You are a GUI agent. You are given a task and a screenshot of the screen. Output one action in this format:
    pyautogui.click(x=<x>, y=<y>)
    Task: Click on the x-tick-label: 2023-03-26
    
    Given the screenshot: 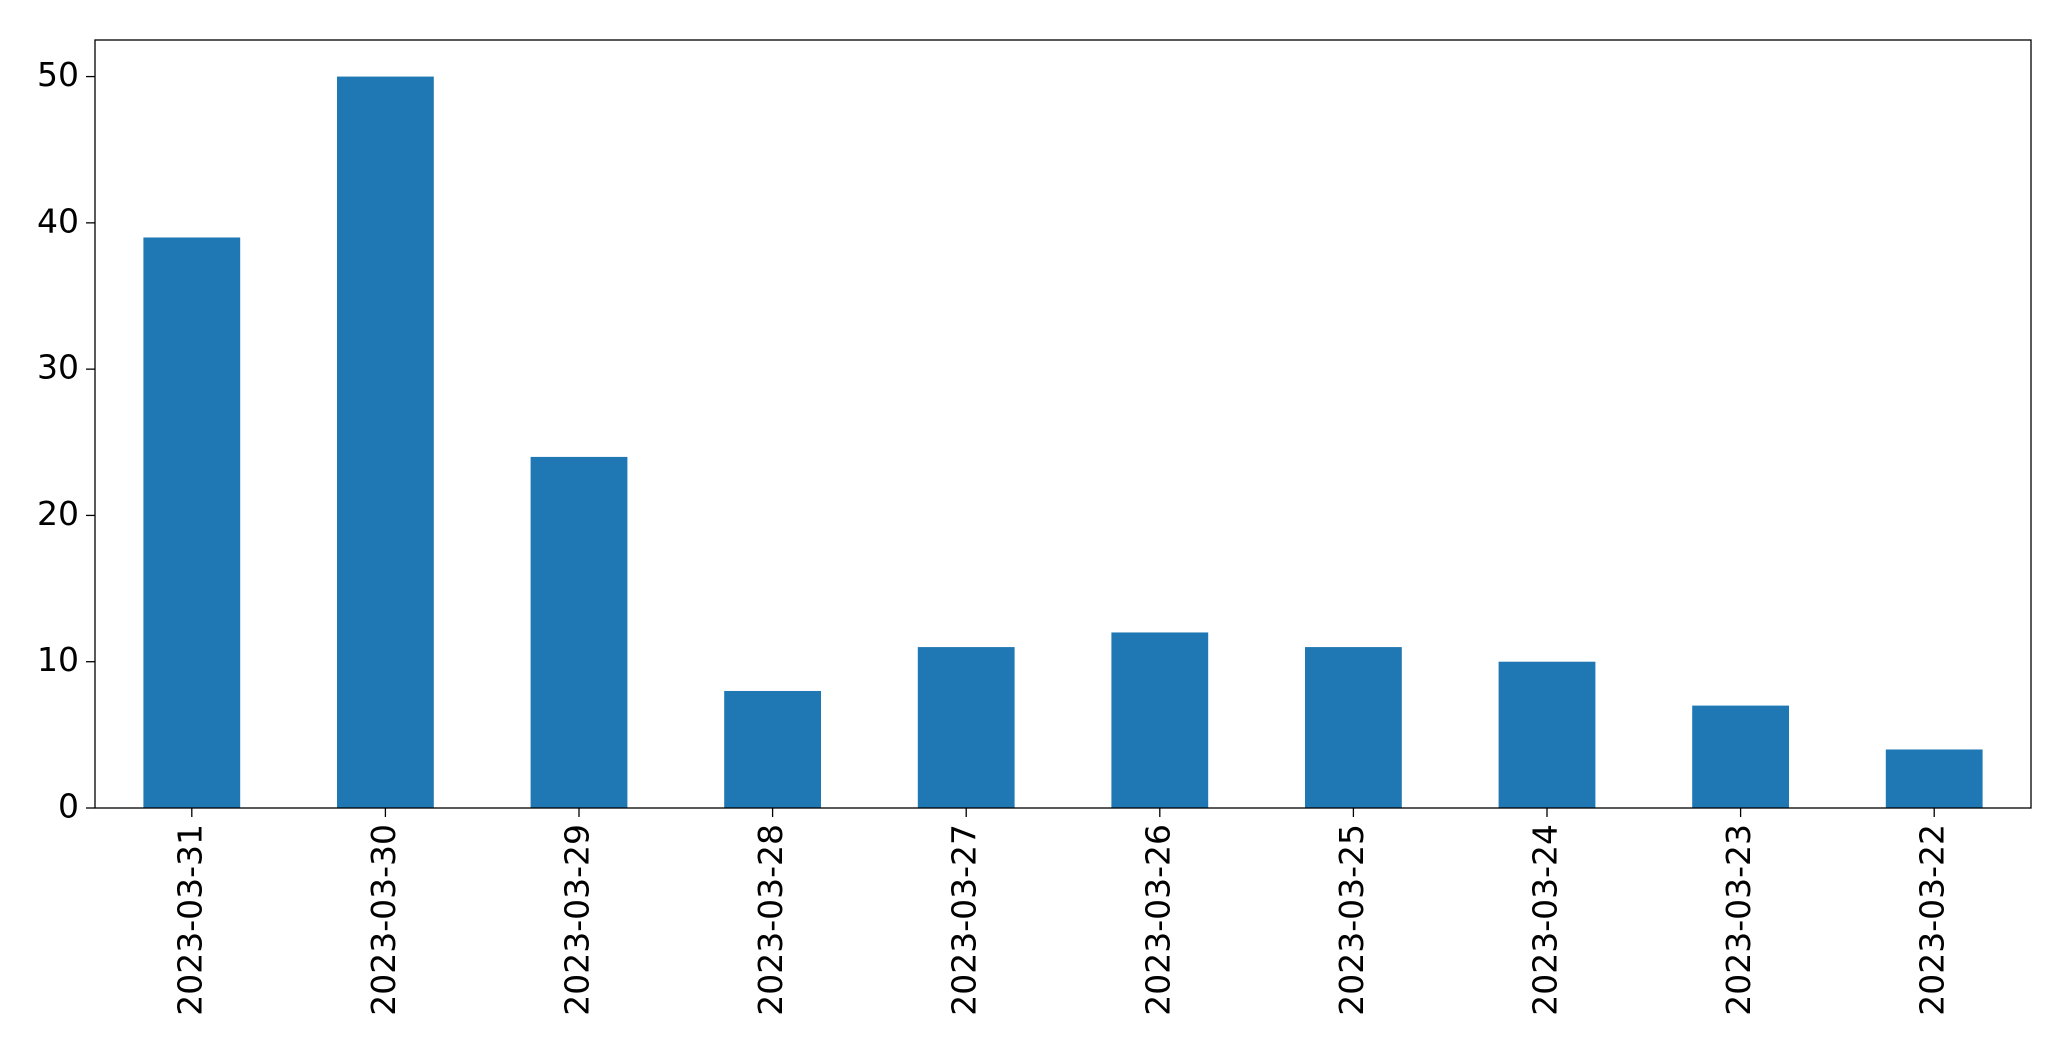 What is the action you would take?
    pyautogui.click(x=1157, y=920)
    